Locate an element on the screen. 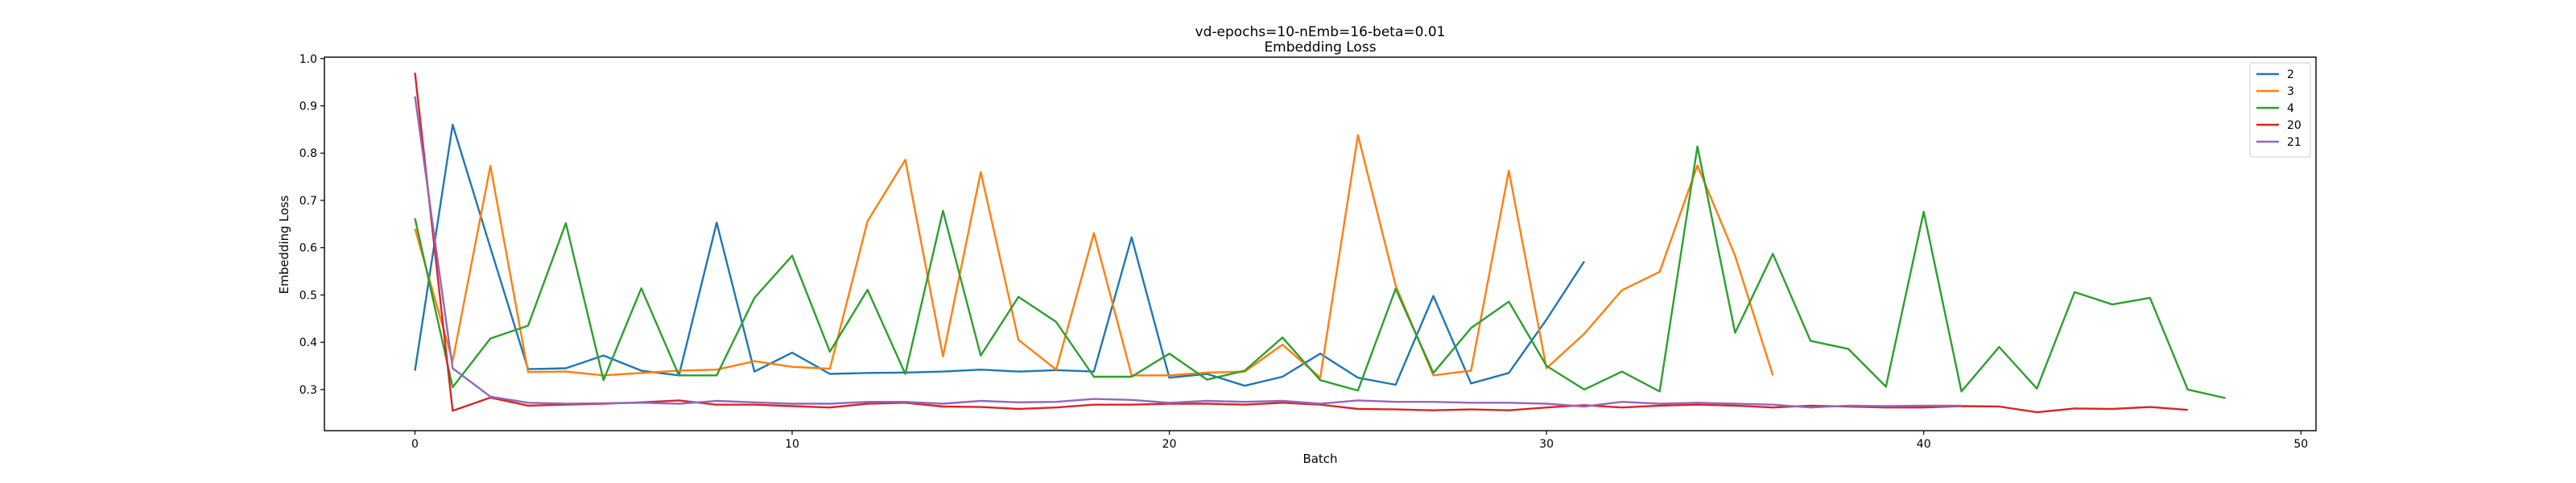 Image resolution: width=2576 pixels, height=483 pixels. legend: 2 3 4 20 21 is located at coordinates (2280, 110).